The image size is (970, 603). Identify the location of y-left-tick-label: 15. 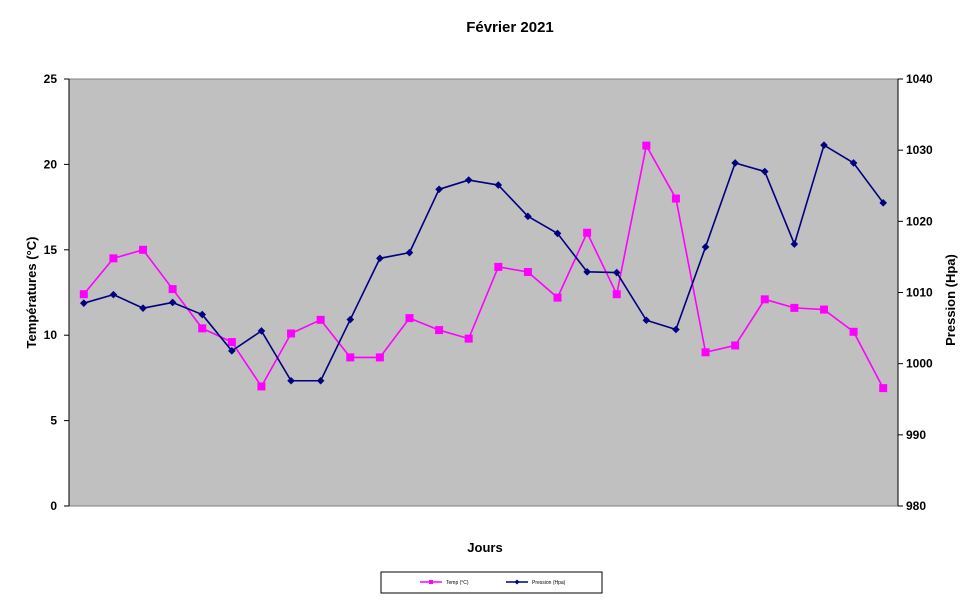
(51, 250).